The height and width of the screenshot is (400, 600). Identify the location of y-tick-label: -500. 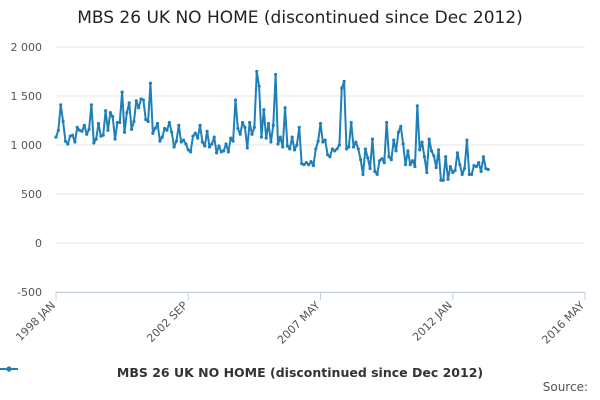
(29, 292).